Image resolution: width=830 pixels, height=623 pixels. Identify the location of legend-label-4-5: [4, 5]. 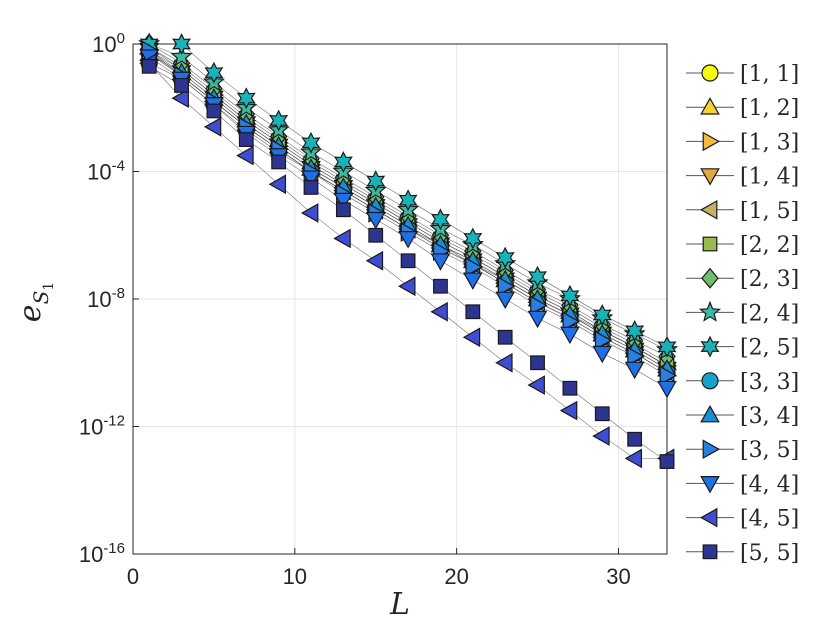
(769, 519).